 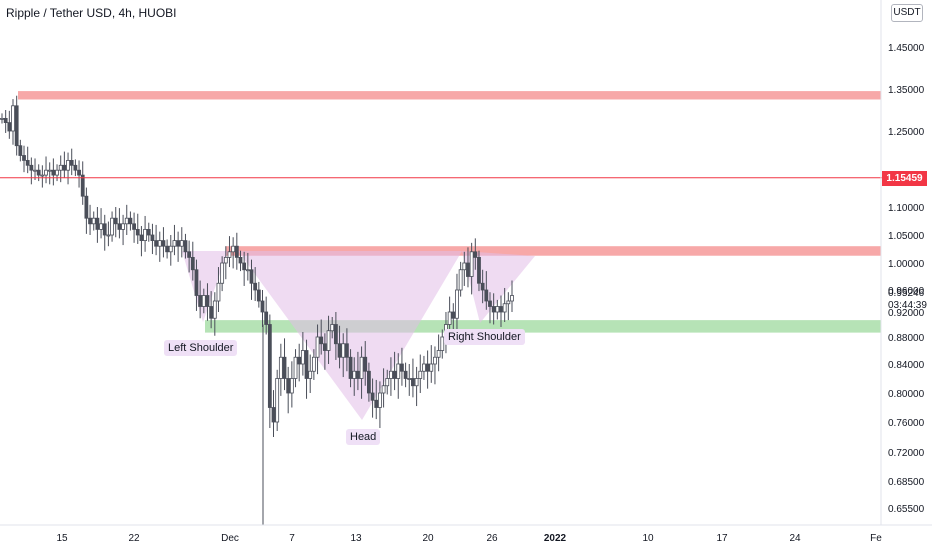 What do you see at coordinates (292, 538) in the screenshot?
I see `time-tick-label: 7` at bounding box center [292, 538].